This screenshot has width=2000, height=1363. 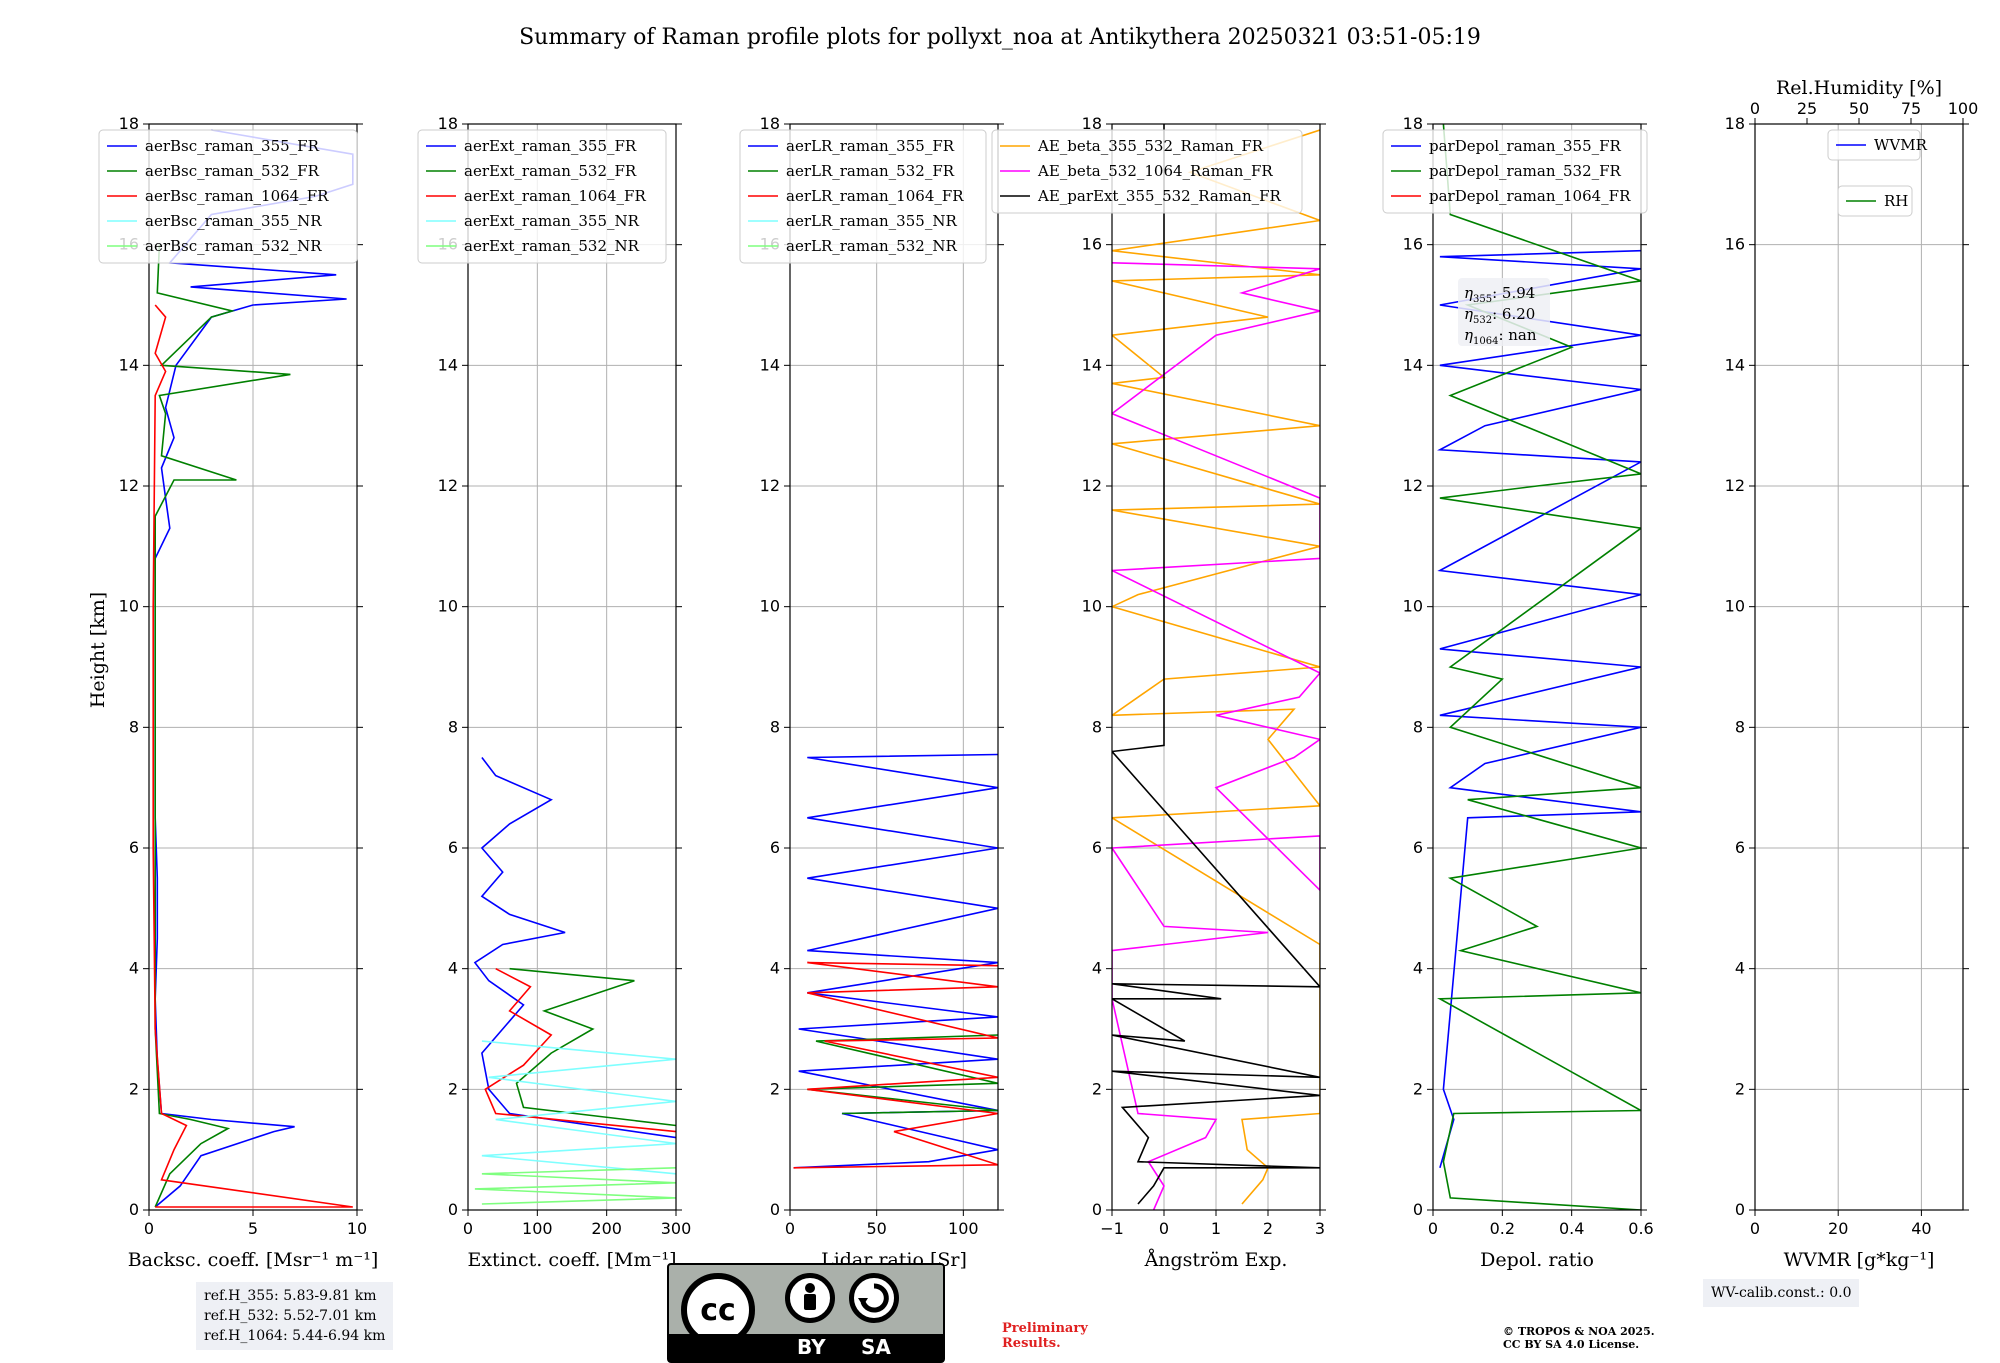 I want to click on legend-WVMR: WVMR, so click(x=1877, y=145).